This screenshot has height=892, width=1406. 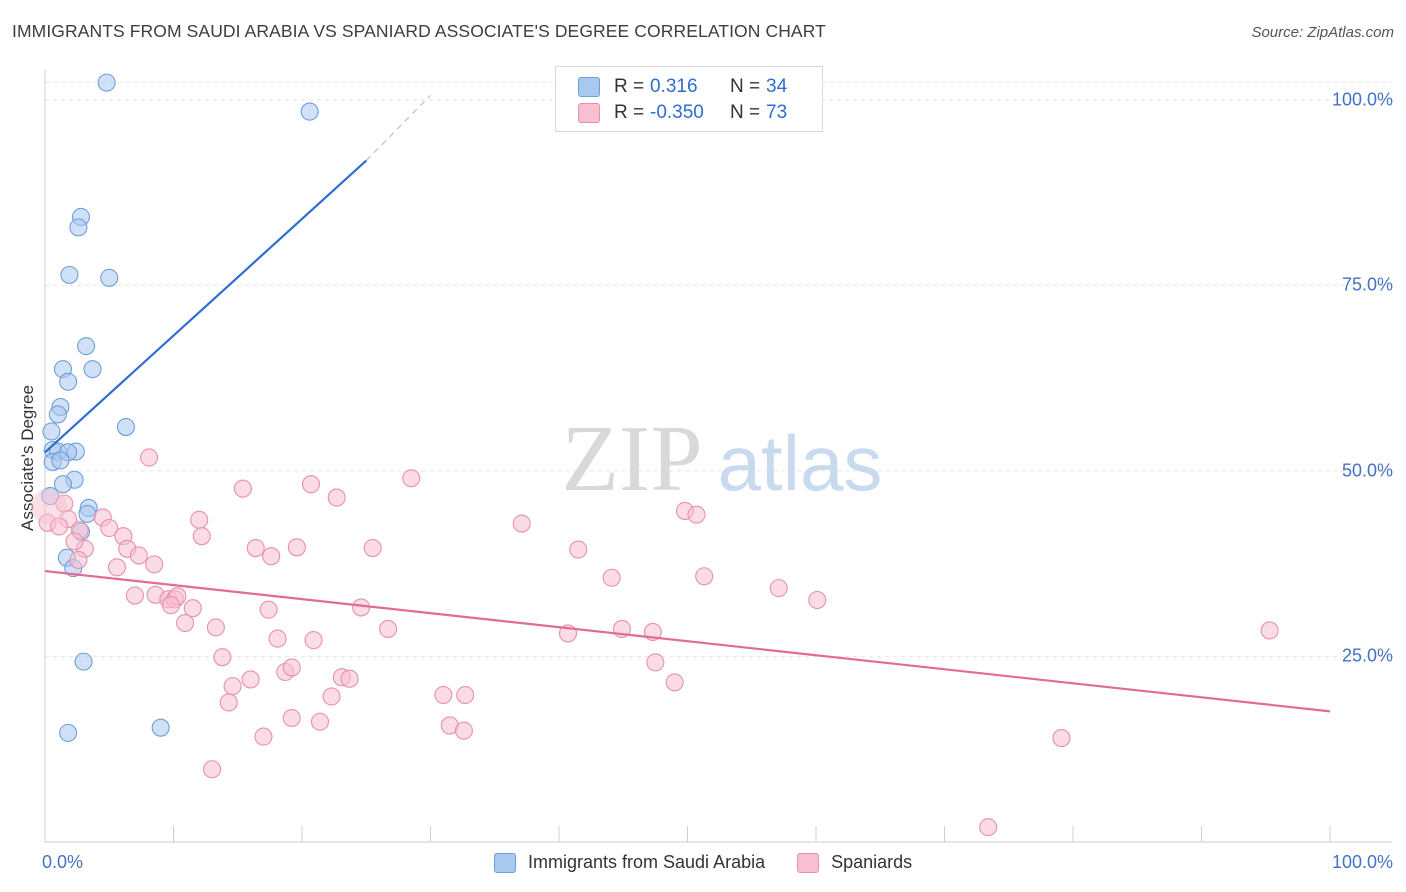 What do you see at coordinates (722, 459) in the screenshot?
I see `watermark: ZIP atlas` at bounding box center [722, 459].